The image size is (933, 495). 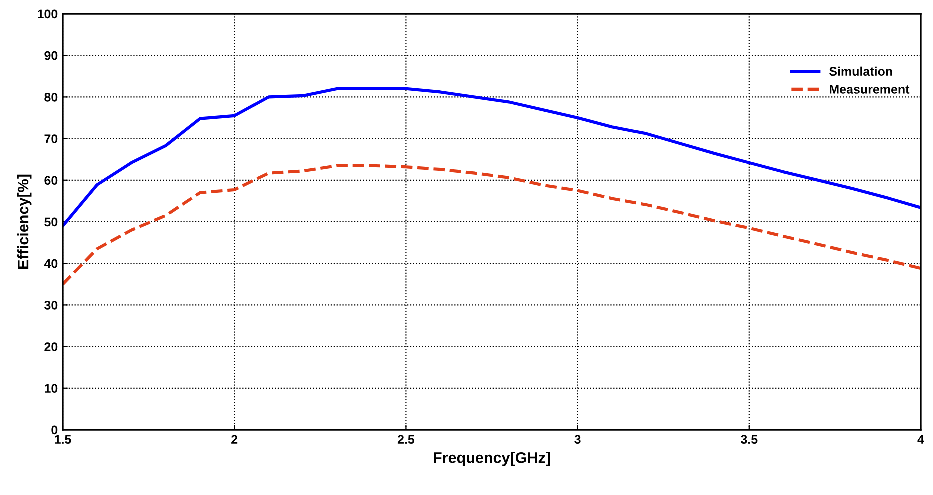 What do you see at coordinates (51, 97) in the screenshot?
I see `y-tick-label: 80` at bounding box center [51, 97].